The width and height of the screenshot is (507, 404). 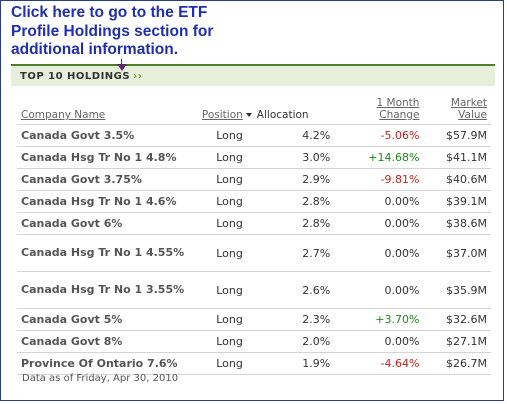 I want to click on holding-market-value: $27.1M, so click(x=457, y=341).